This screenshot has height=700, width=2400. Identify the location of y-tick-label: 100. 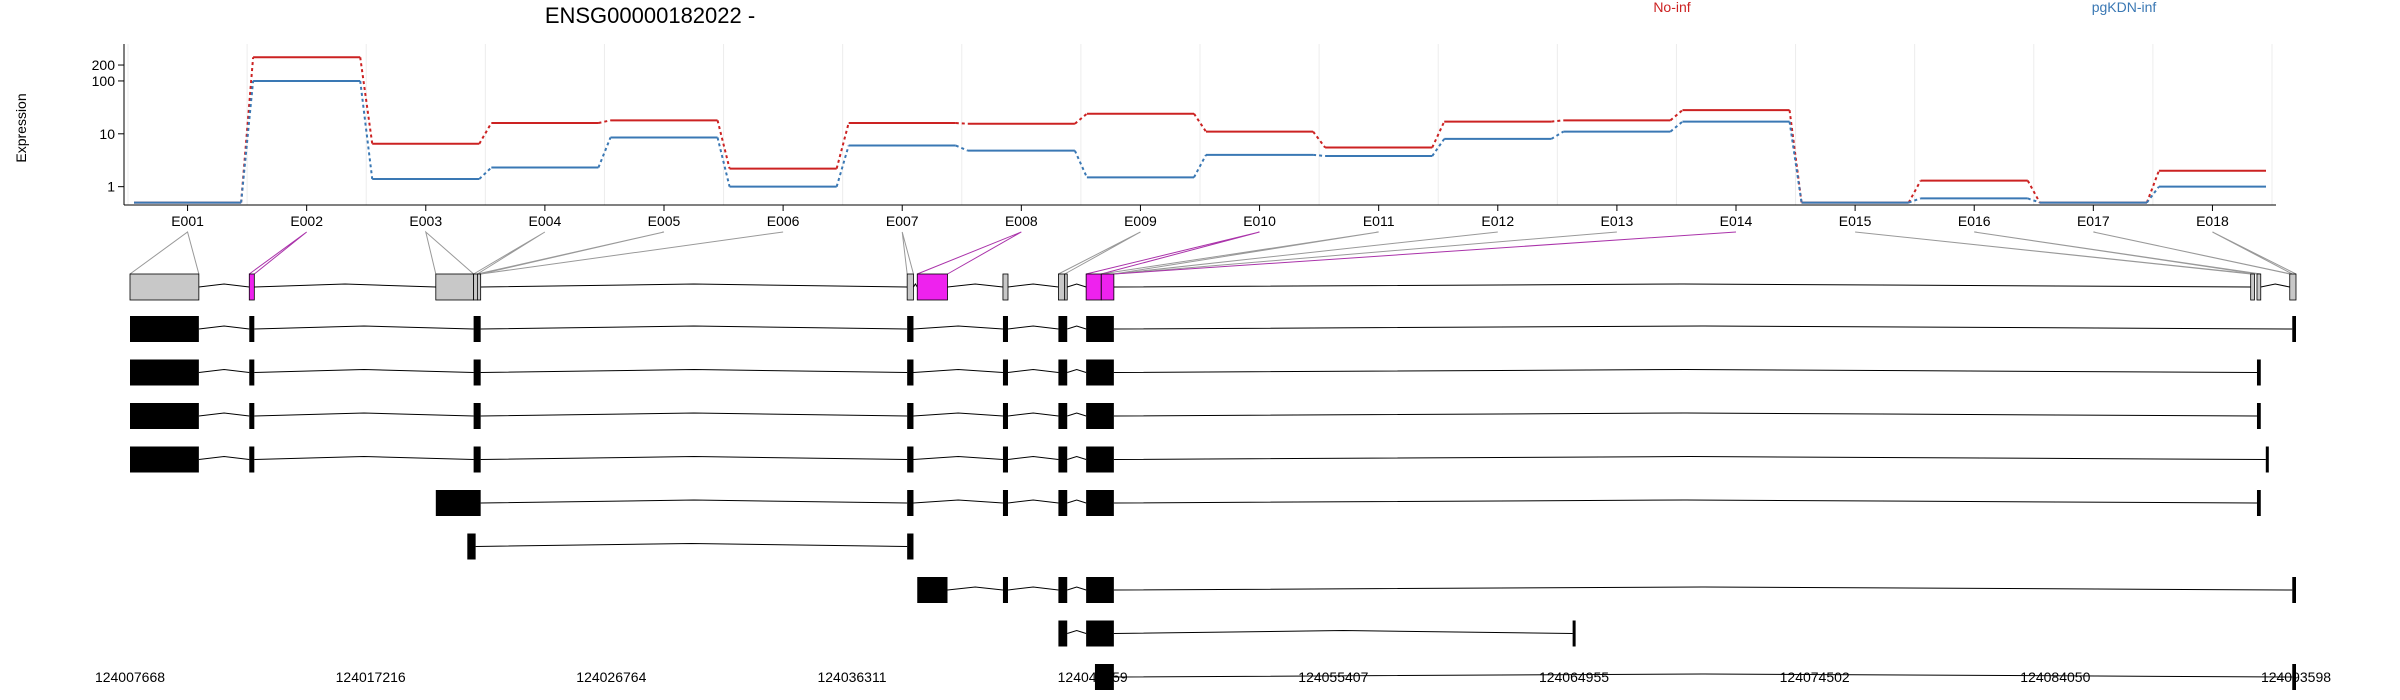
(104, 81).